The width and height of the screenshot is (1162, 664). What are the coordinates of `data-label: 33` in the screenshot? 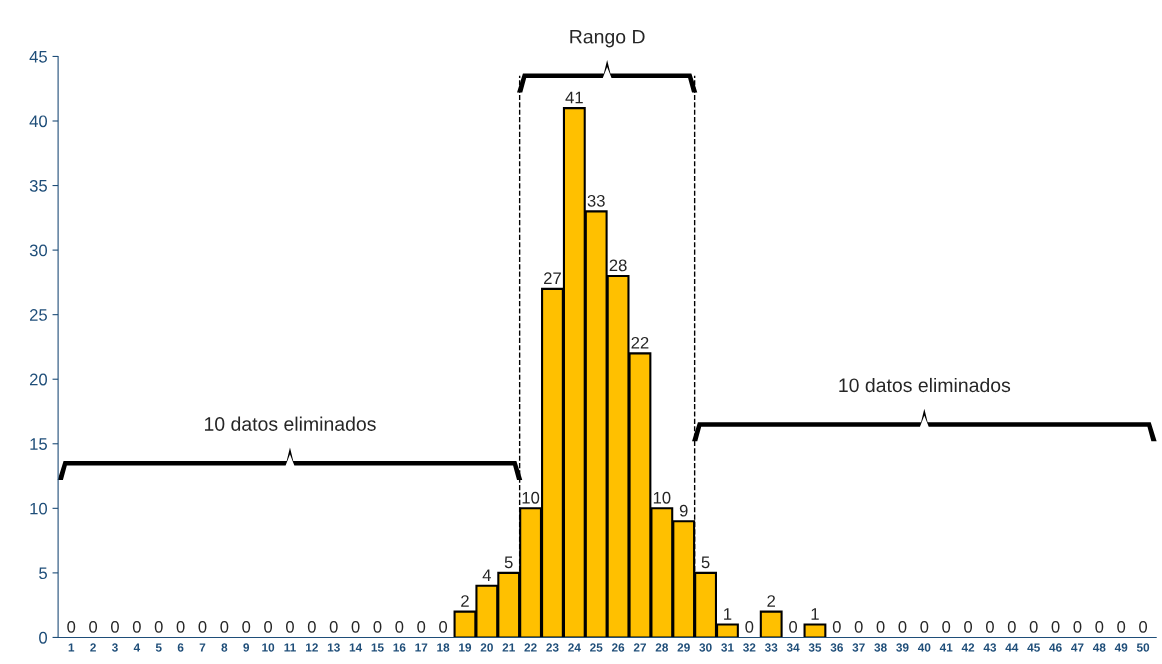 It's located at (596, 200).